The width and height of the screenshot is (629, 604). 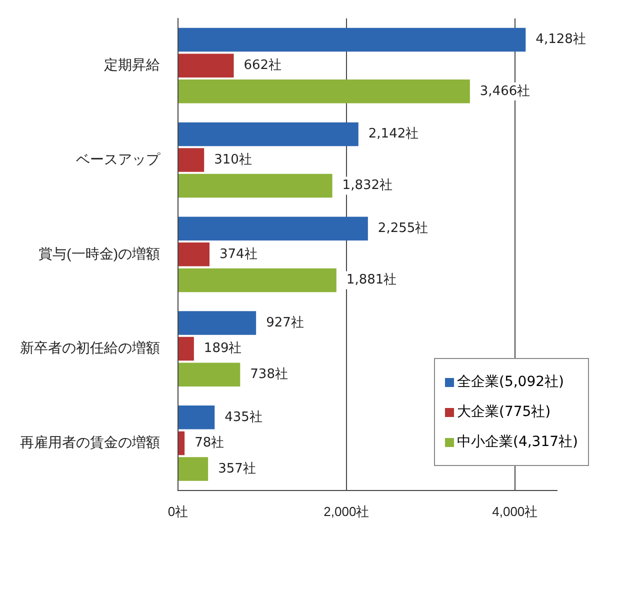 I want to click on data-label: 78社, so click(x=209, y=443).